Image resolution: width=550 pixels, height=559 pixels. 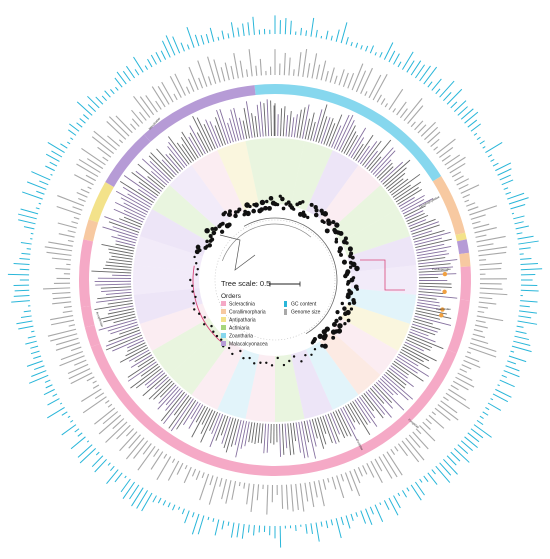 I want to click on clade-sector, so click(x=350, y=197).